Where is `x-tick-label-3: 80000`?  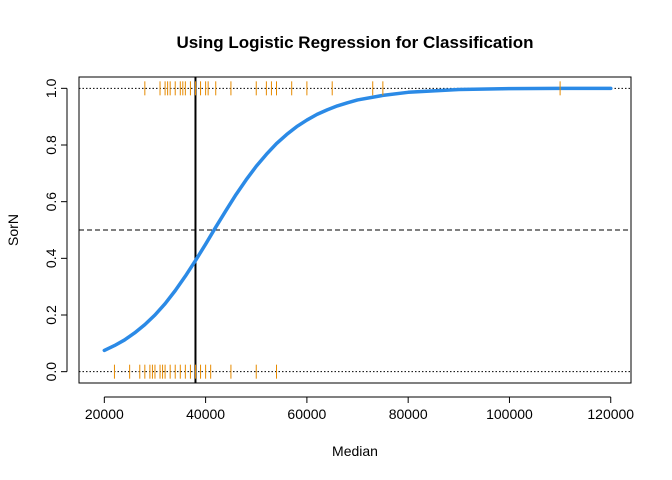 x-tick-label-3: 80000 is located at coordinates (408, 414).